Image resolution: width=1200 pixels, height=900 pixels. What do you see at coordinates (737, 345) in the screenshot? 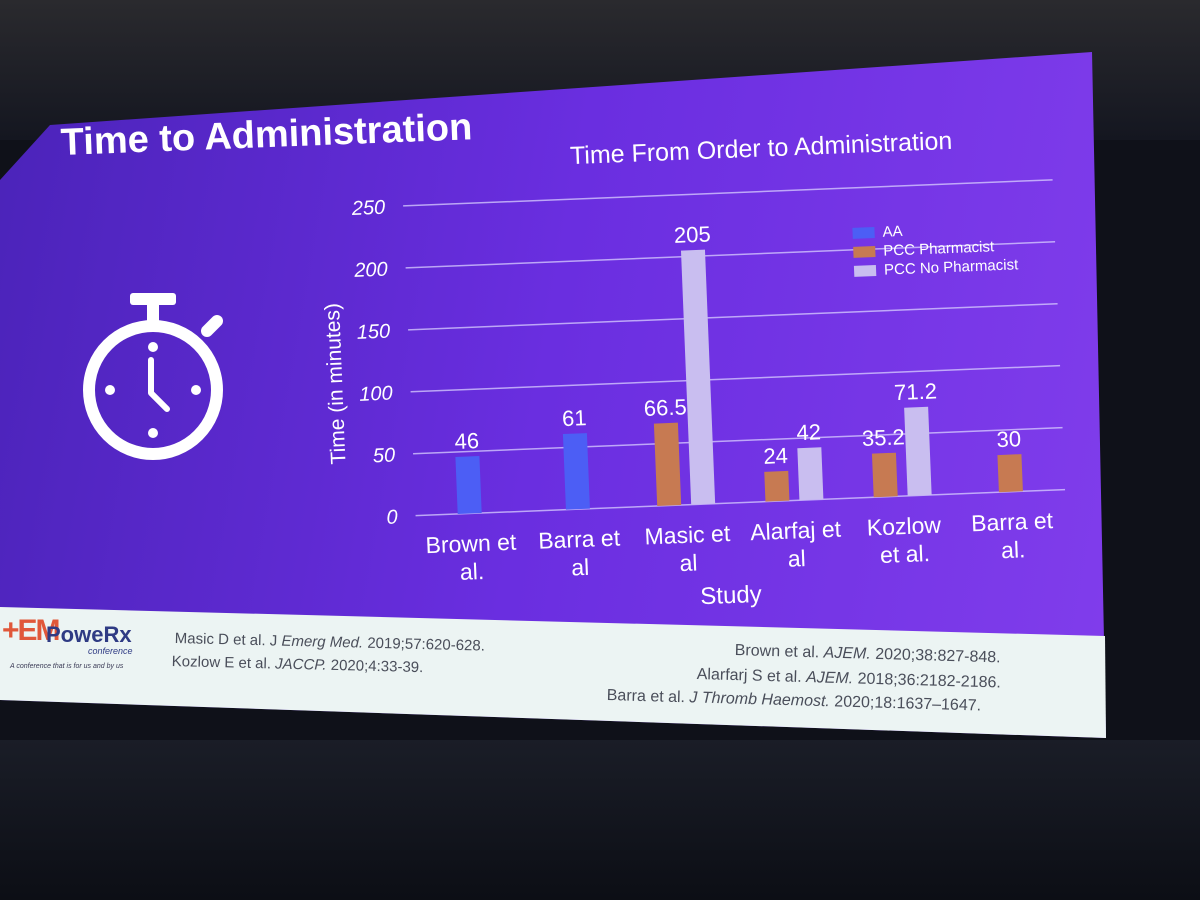
I see `data-labels: 46 61 66.5 205 24 42 35.2 71.2 30` at bounding box center [737, 345].